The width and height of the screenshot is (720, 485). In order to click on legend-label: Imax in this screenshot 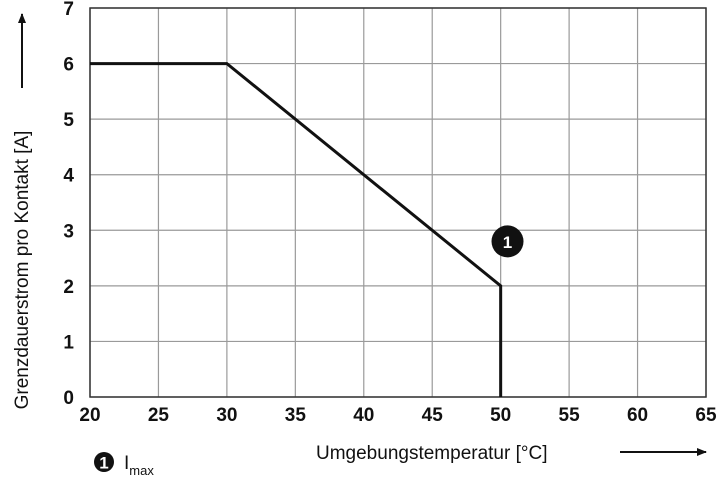, I will do `click(139, 465)`.